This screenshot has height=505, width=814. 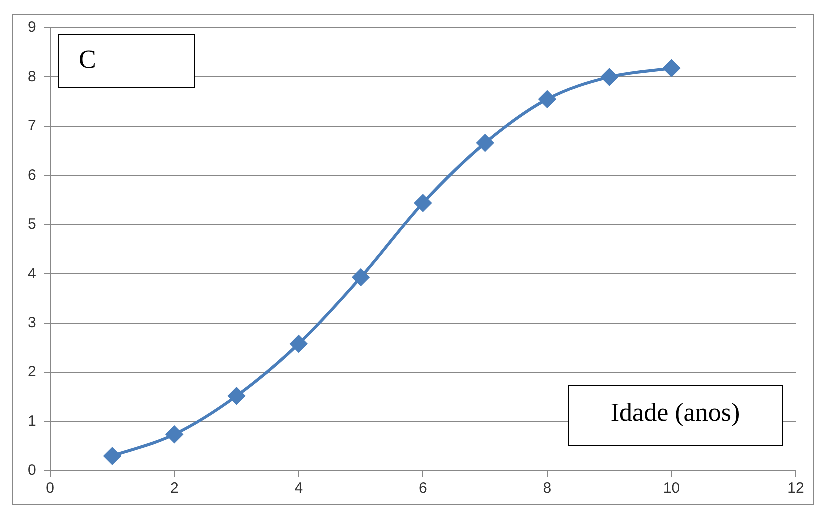 I want to click on y-tick-label: 0, so click(x=32, y=471).